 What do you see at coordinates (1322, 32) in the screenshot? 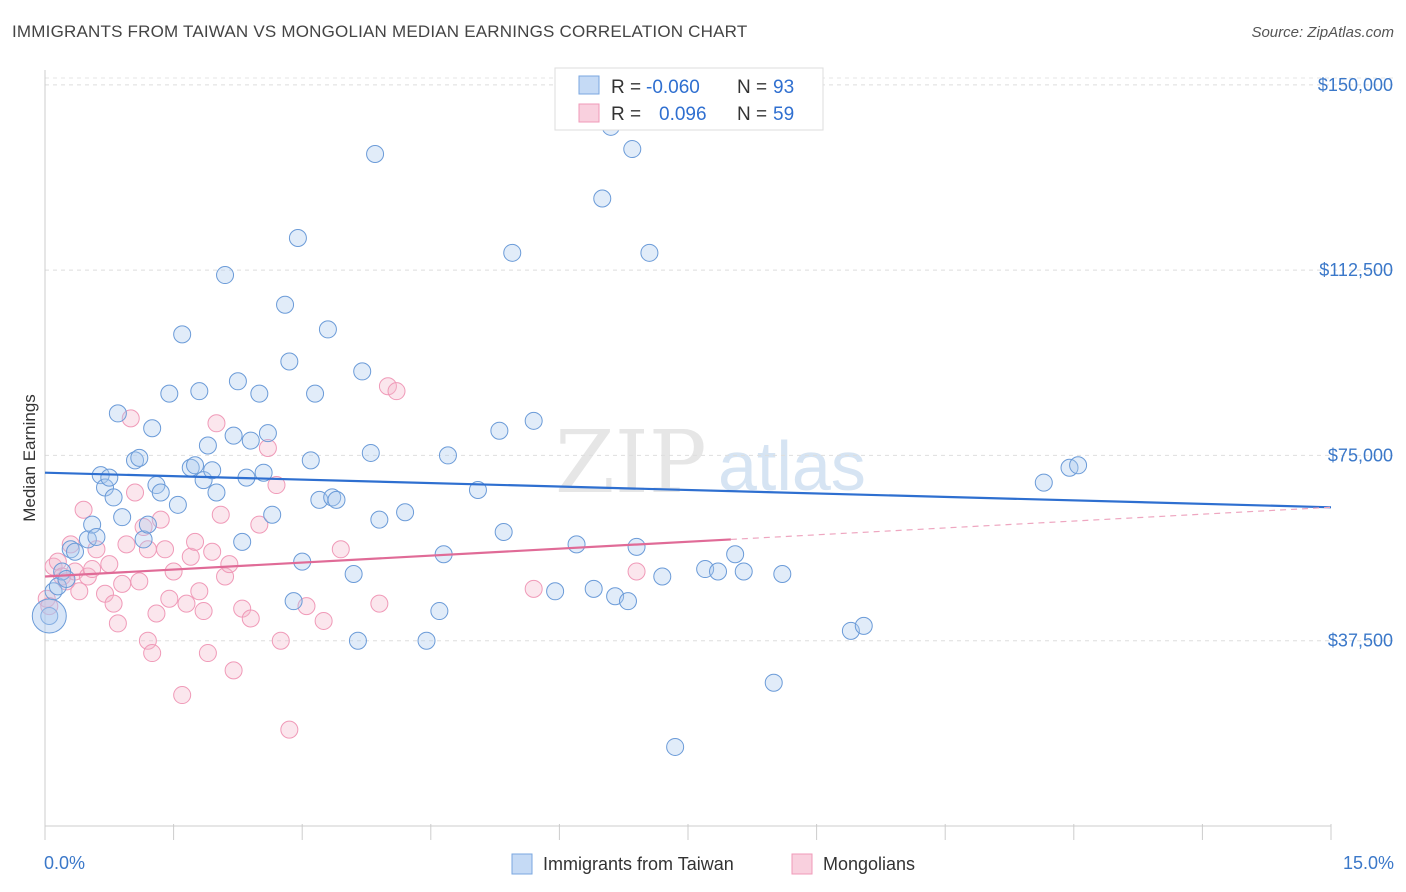
I see `chart-source: Source: ZipAtlas.com` at bounding box center [1322, 32].